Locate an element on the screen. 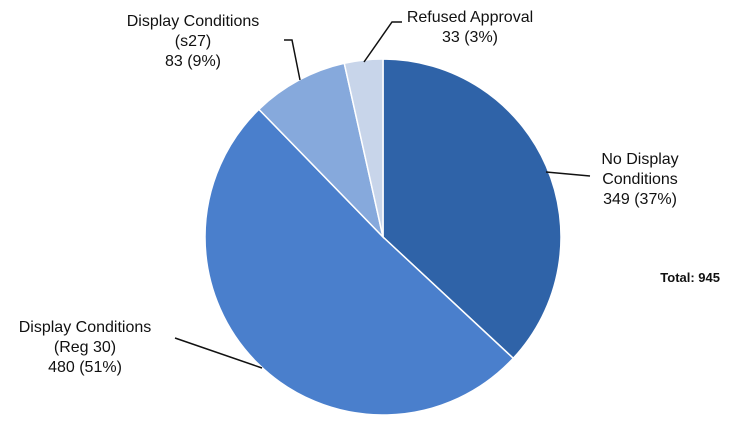  slice-label: Display Conditions (Reg 30) 480 (51%) is located at coordinates (85, 348).